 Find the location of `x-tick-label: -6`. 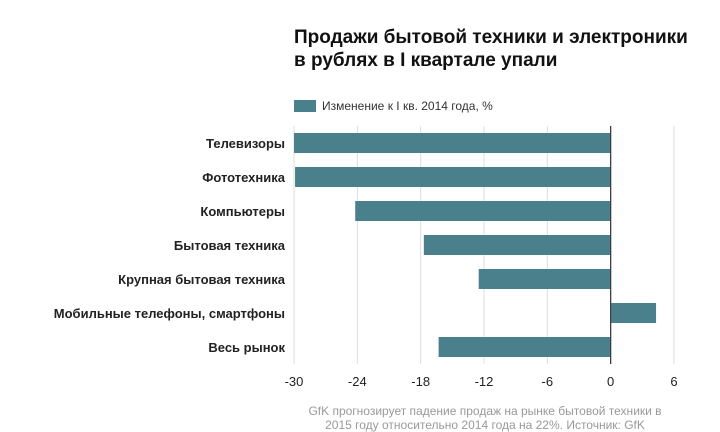

x-tick-label: -6 is located at coordinates (548, 381).